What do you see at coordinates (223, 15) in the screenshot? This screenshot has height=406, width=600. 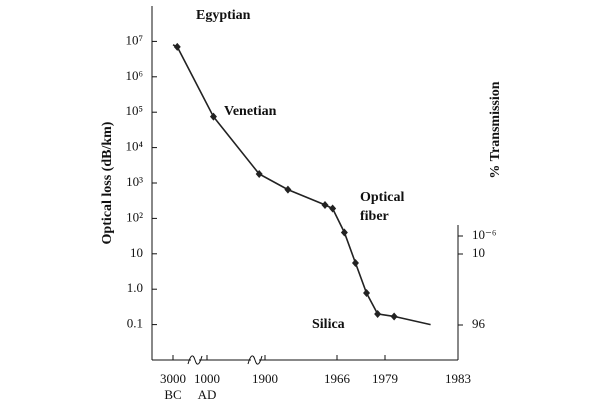 I see `annotation: Egyptian` at bounding box center [223, 15].